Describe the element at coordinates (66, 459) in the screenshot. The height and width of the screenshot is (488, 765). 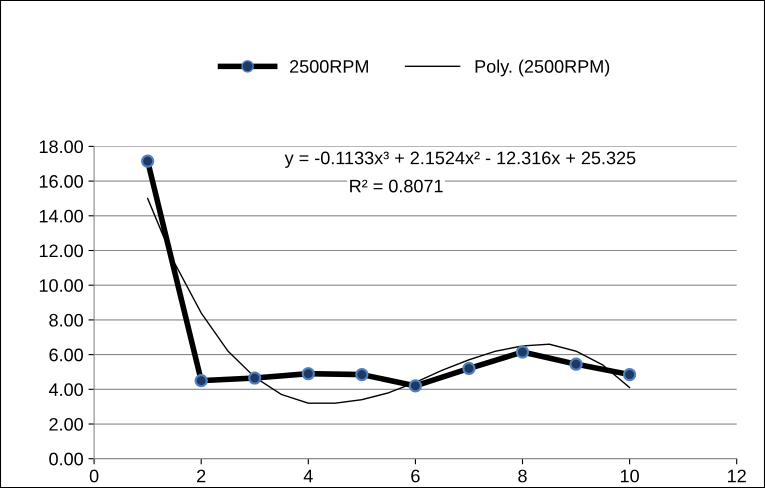
I see `y-tick-label: 0.00` at that location.